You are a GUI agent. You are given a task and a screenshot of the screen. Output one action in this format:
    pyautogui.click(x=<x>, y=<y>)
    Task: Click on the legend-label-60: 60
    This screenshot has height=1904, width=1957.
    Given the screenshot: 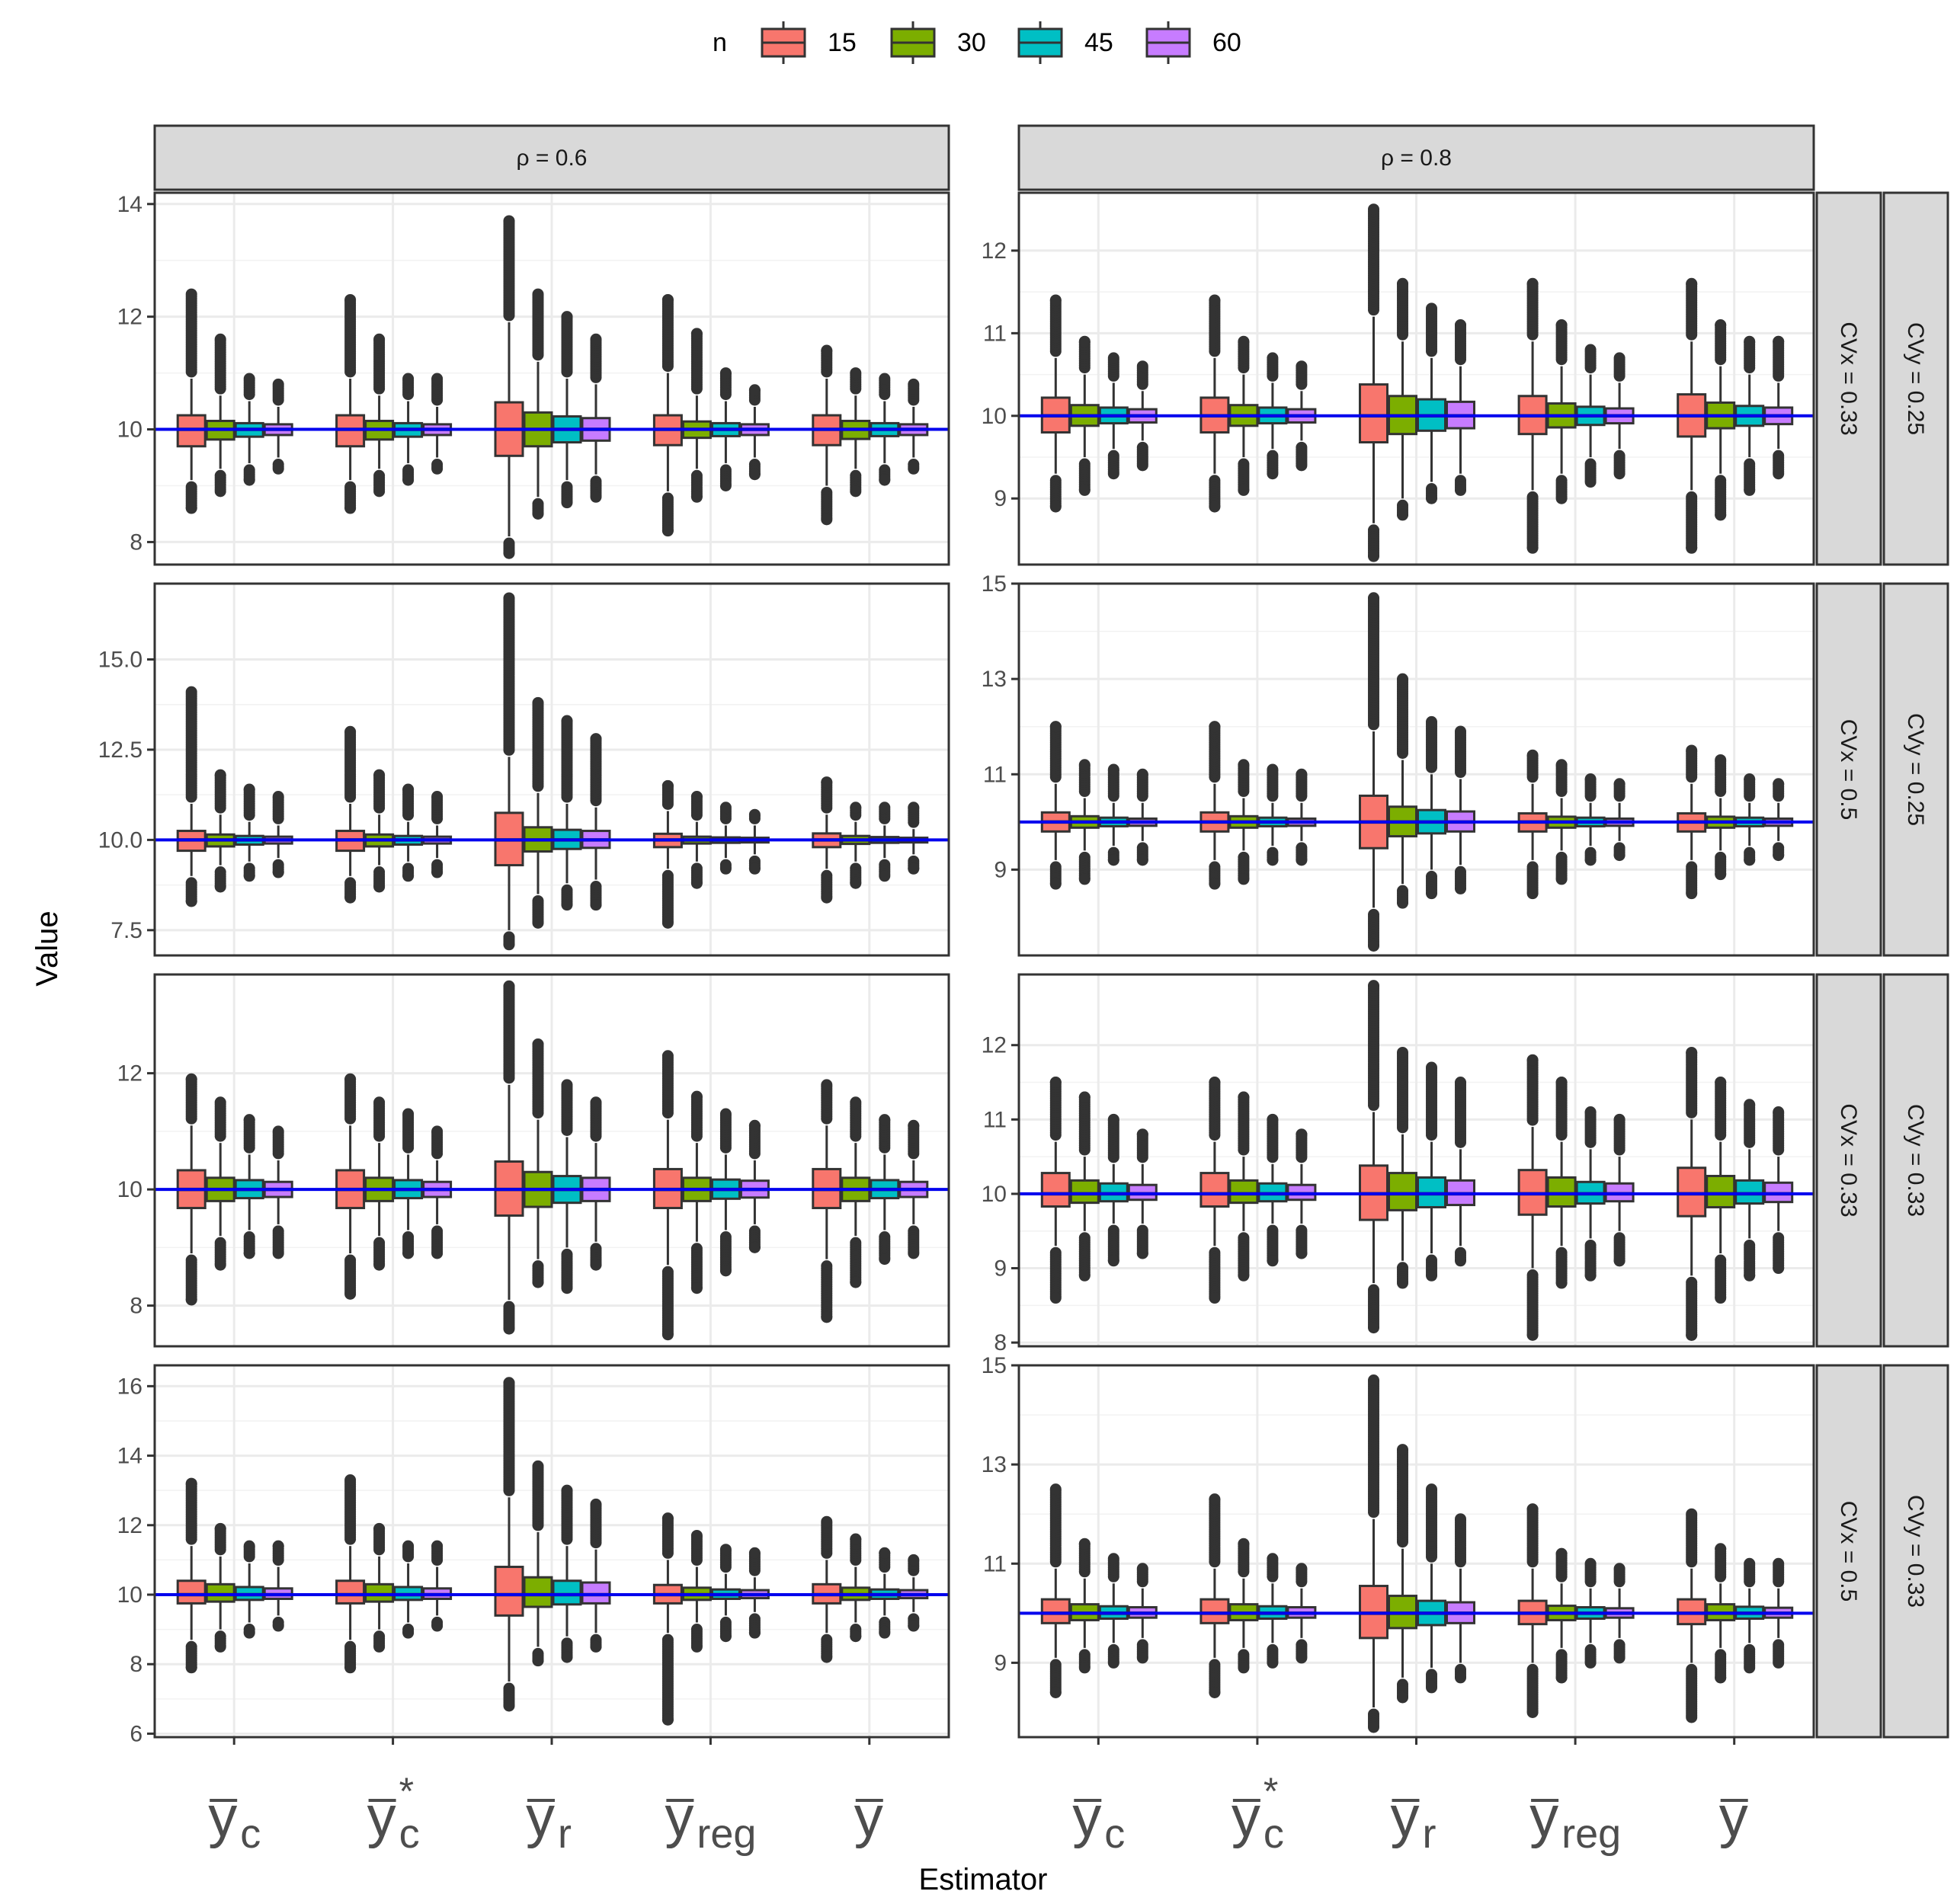 What is the action you would take?
    pyautogui.click(x=1226, y=42)
    